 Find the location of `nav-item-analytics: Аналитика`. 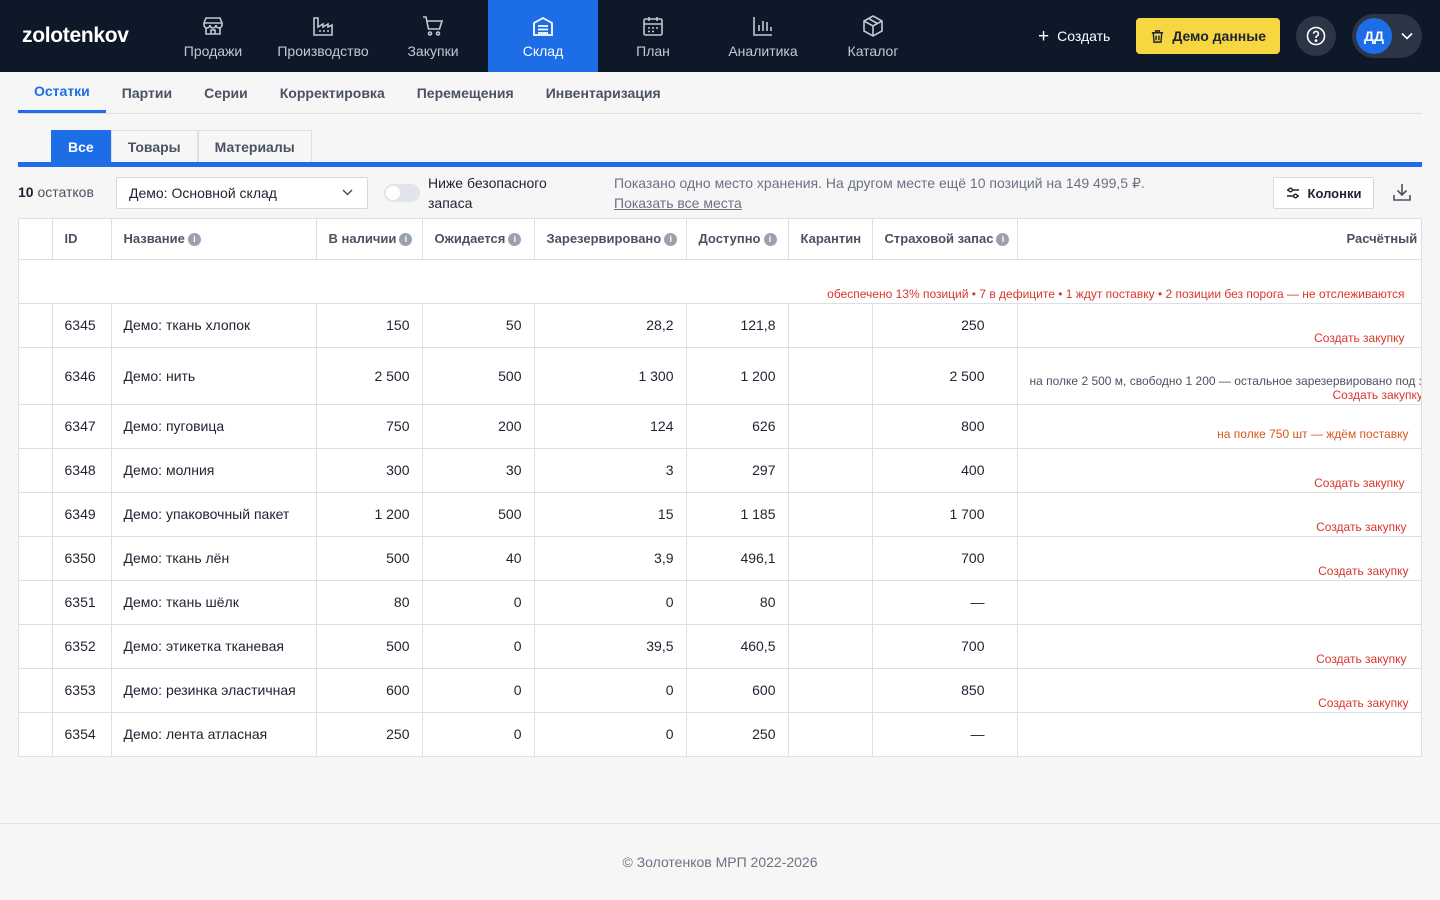

nav-item-analytics: Аналитика is located at coordinates (763, 36).